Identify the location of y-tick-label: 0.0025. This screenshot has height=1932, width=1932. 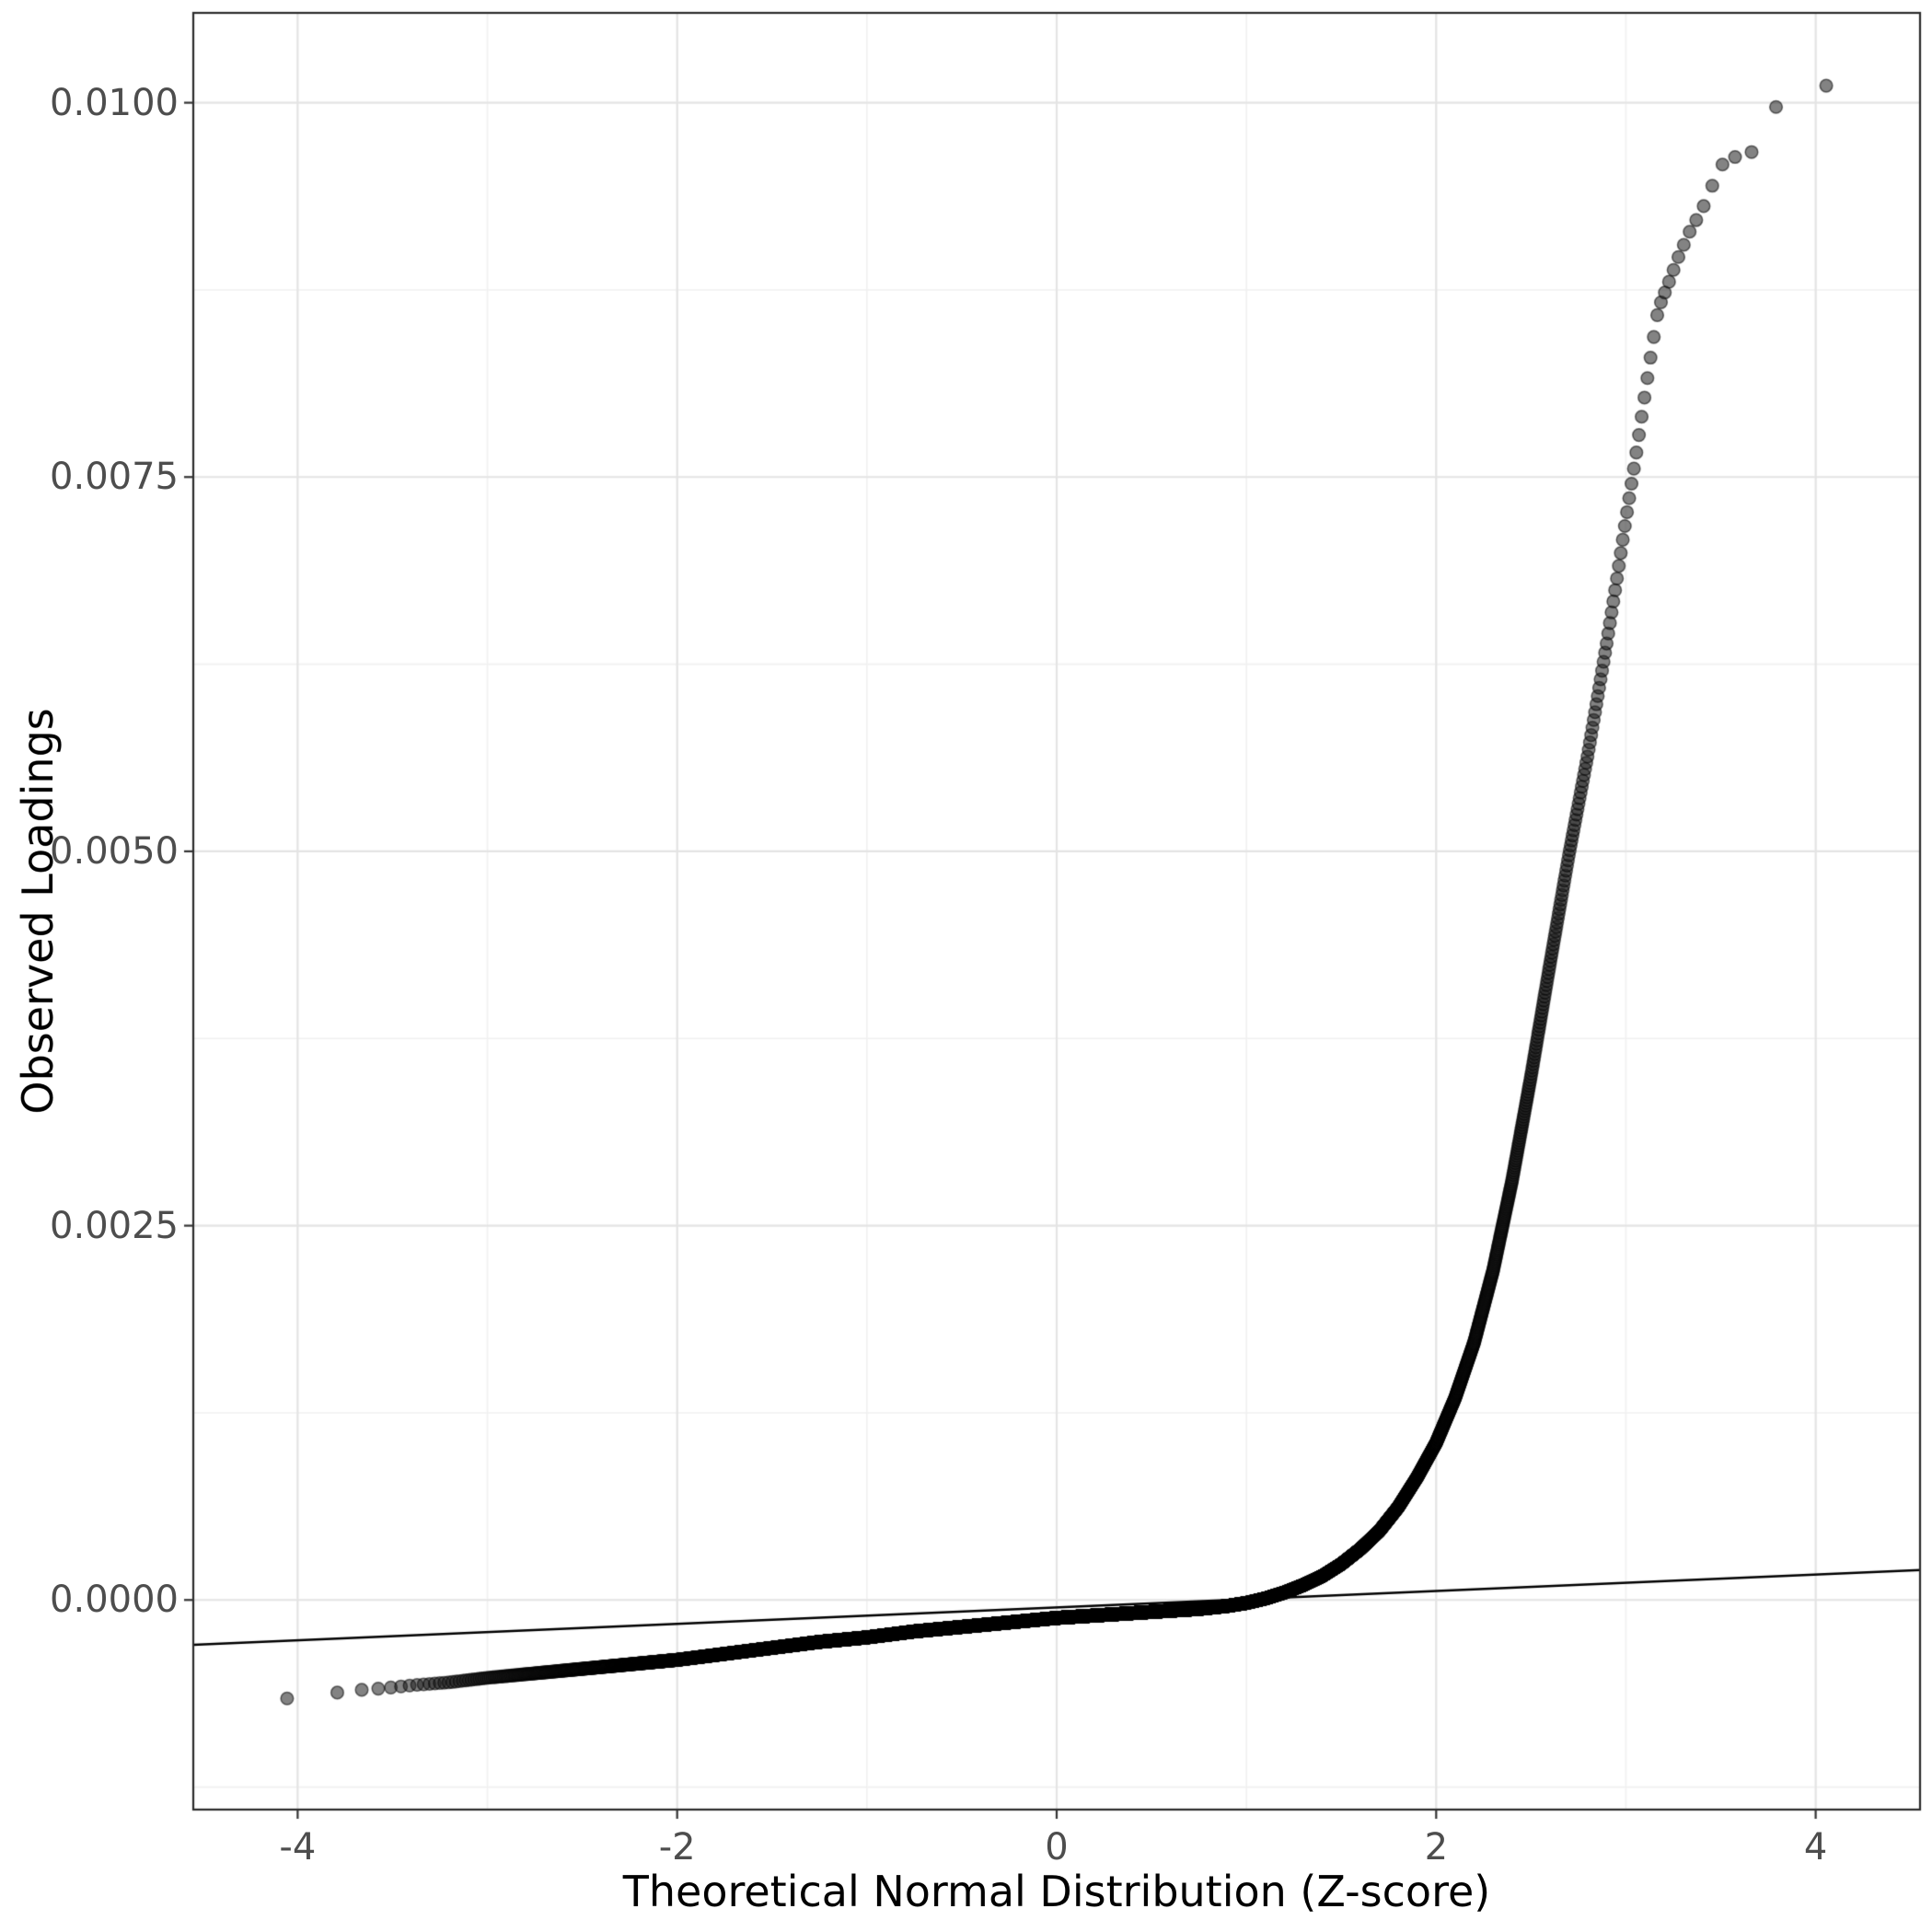
(115, 1225).